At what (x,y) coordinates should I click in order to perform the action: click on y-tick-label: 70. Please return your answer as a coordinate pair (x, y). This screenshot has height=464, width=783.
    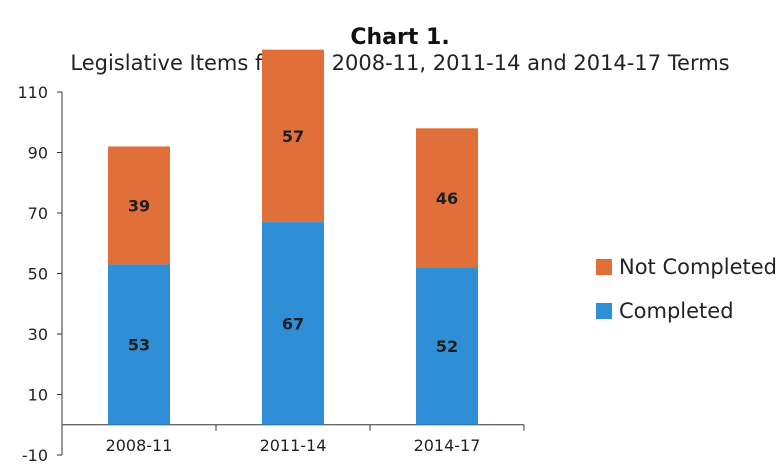
    Looking at the image, I should click on (38, 213).